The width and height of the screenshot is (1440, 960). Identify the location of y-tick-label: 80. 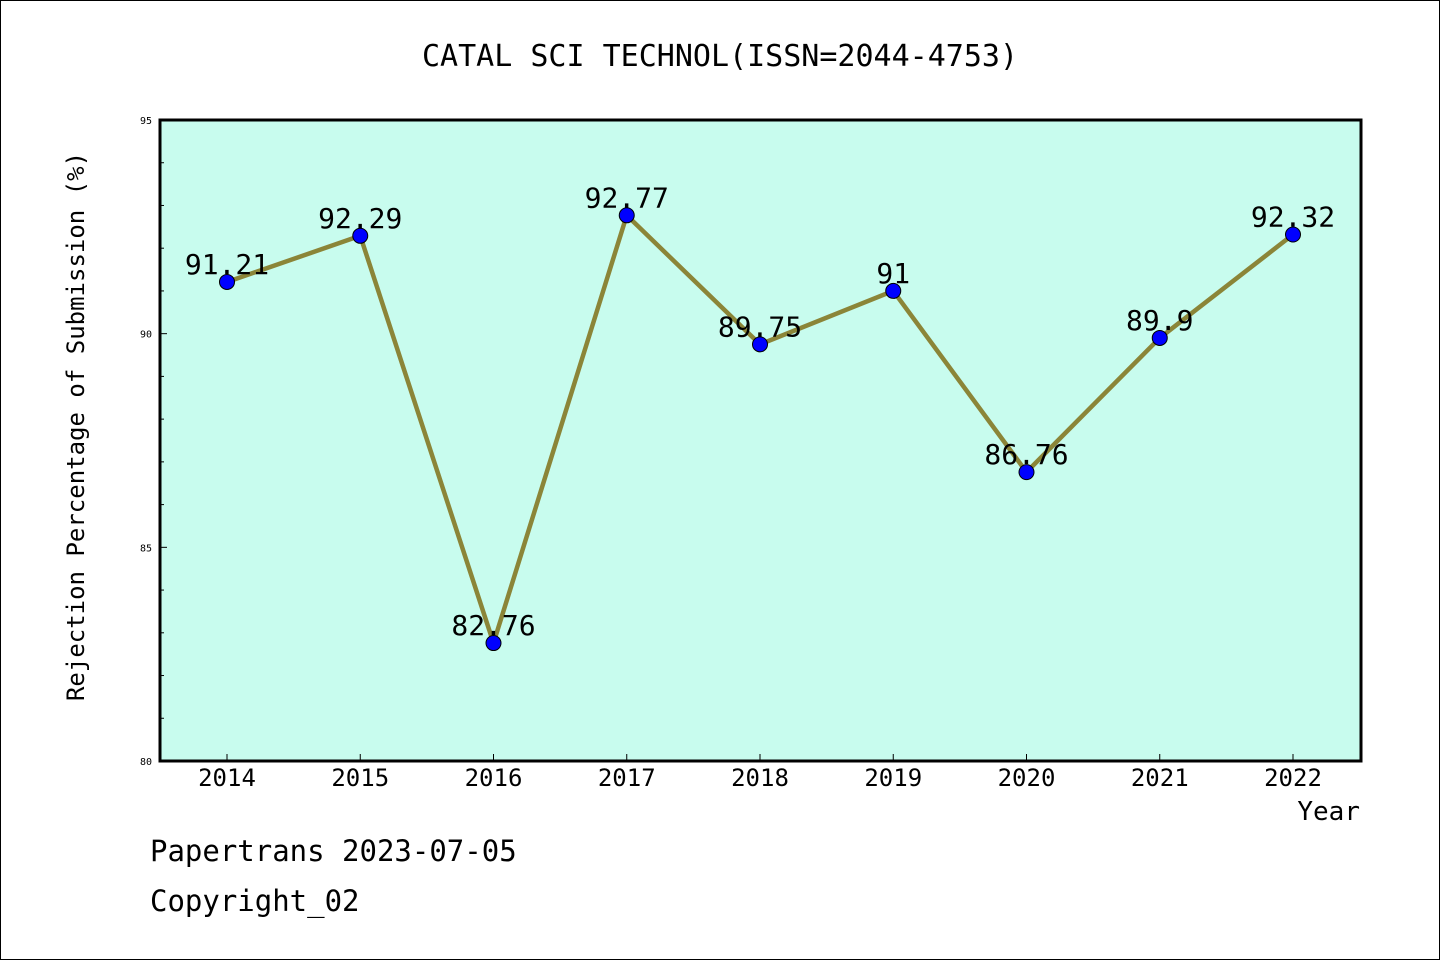
(146, 762).